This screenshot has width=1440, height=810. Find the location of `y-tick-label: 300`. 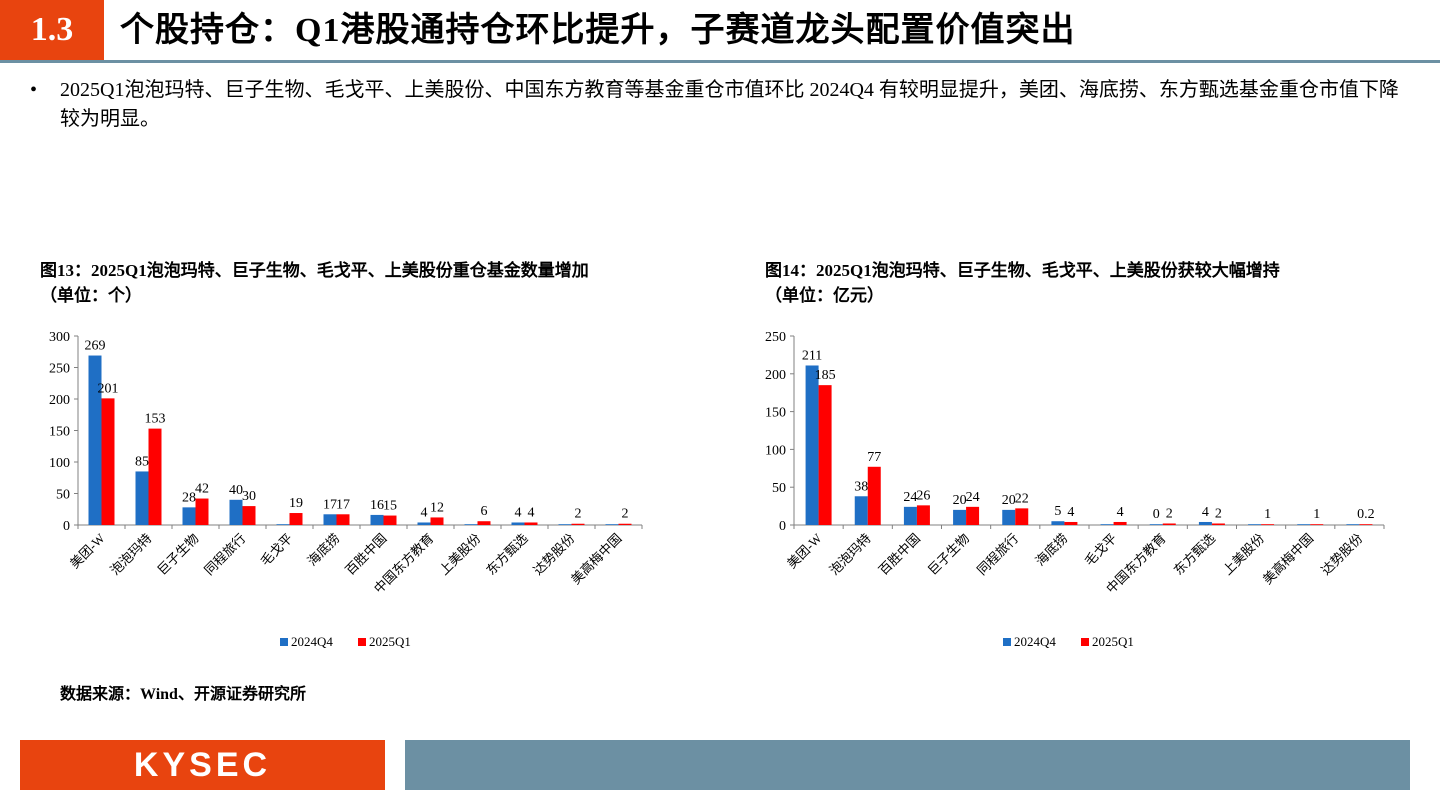

y-tick-label: 300 is located at coordinates (59, 337).